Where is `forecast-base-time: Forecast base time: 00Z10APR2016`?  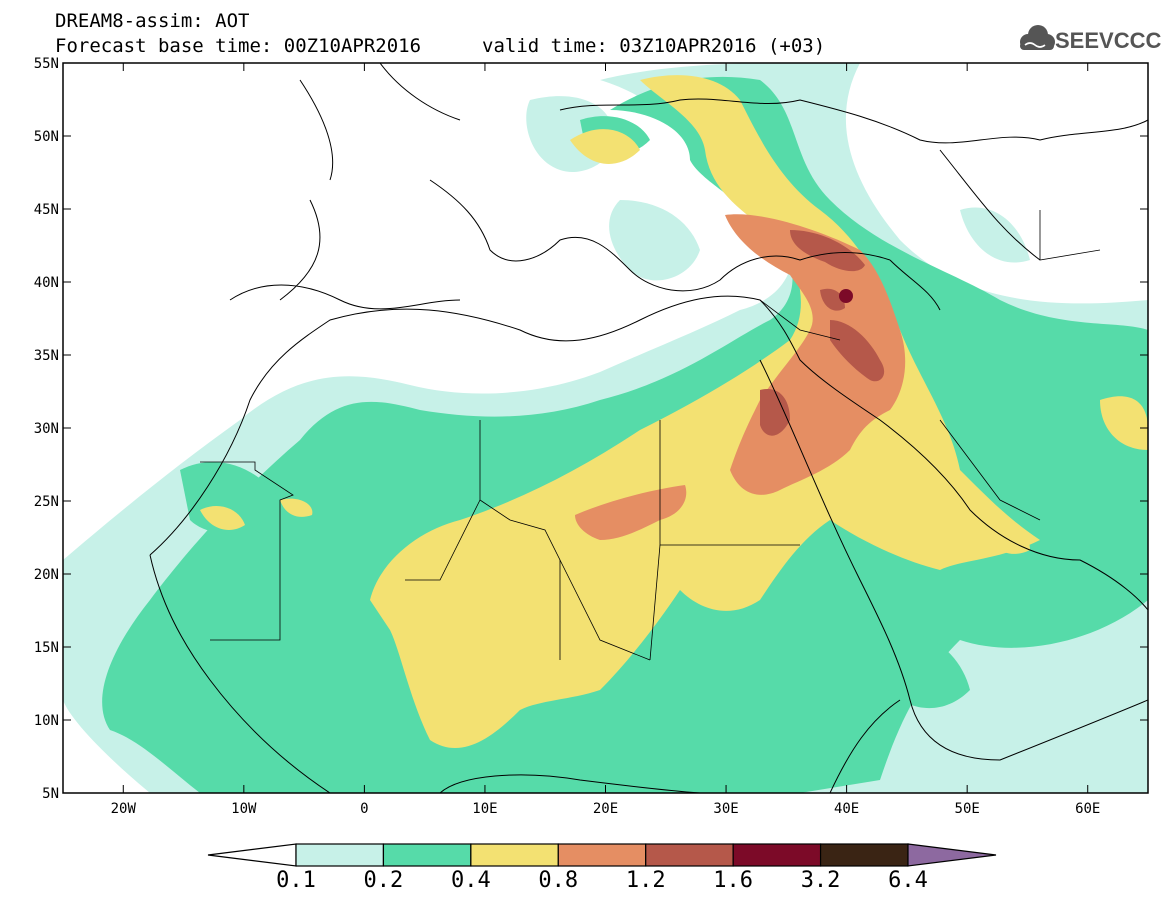
forecast-base-time: Forecast base time: 00Z10APR2016 is located at coordinates (238, 46).